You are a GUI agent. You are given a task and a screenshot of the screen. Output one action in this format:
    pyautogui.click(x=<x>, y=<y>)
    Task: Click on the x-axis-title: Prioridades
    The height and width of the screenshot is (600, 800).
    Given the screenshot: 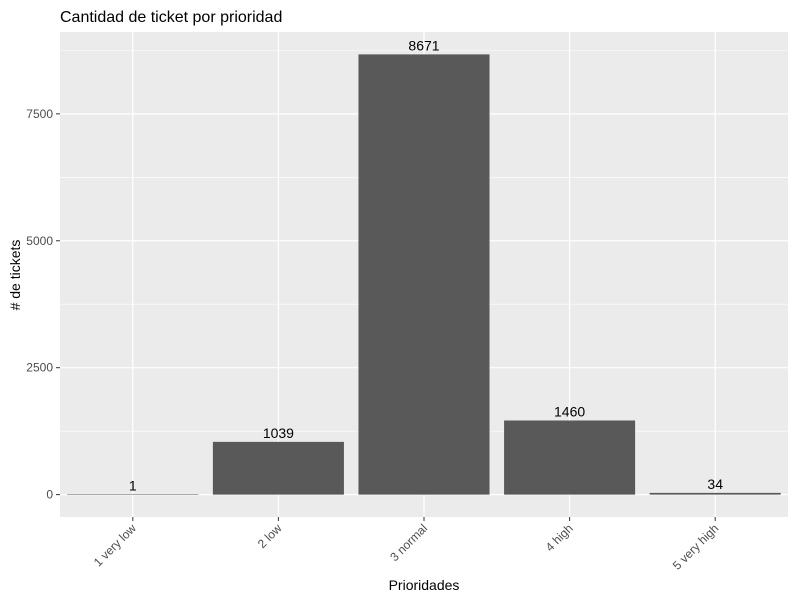 What is the action you would take?
    pyautogui.click(x=424, y=585)
    